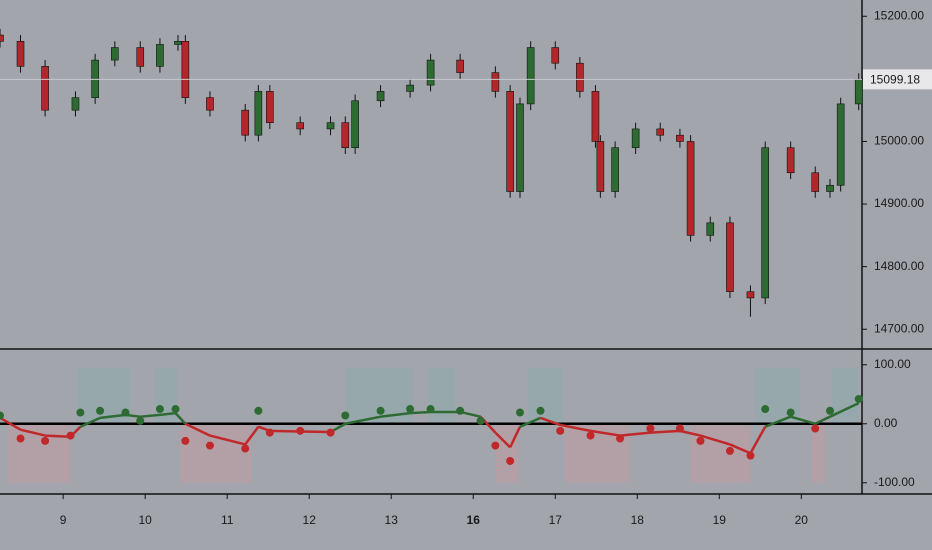 The image size is (932, 550). I want to click on x-tick-label: 17, so click(556, 520).